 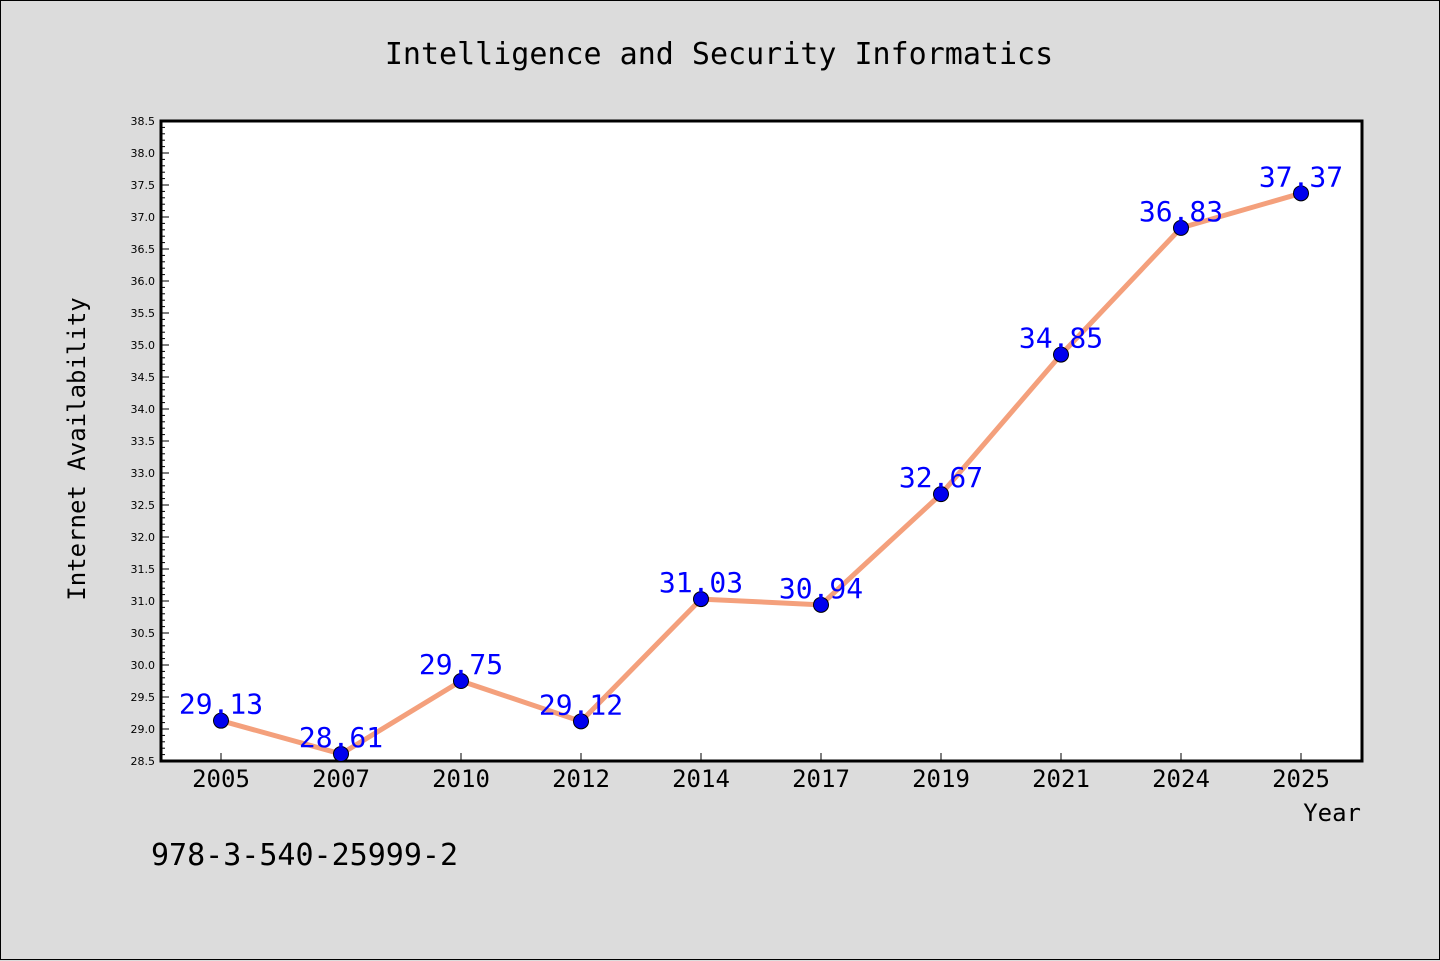 I want to click on y-tick-label: 37.5, so click(x=143, y=185).